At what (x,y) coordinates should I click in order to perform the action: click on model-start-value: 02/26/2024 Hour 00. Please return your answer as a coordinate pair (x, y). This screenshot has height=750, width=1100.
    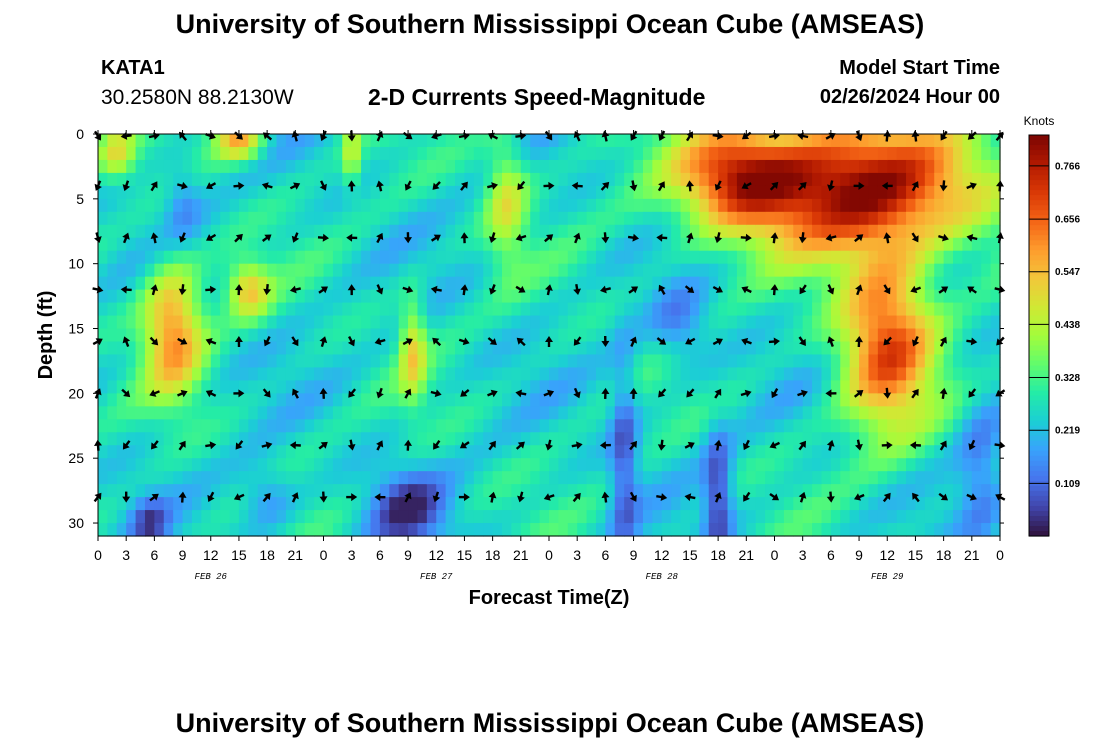
    Looking at the image, I should click on (909, 97).